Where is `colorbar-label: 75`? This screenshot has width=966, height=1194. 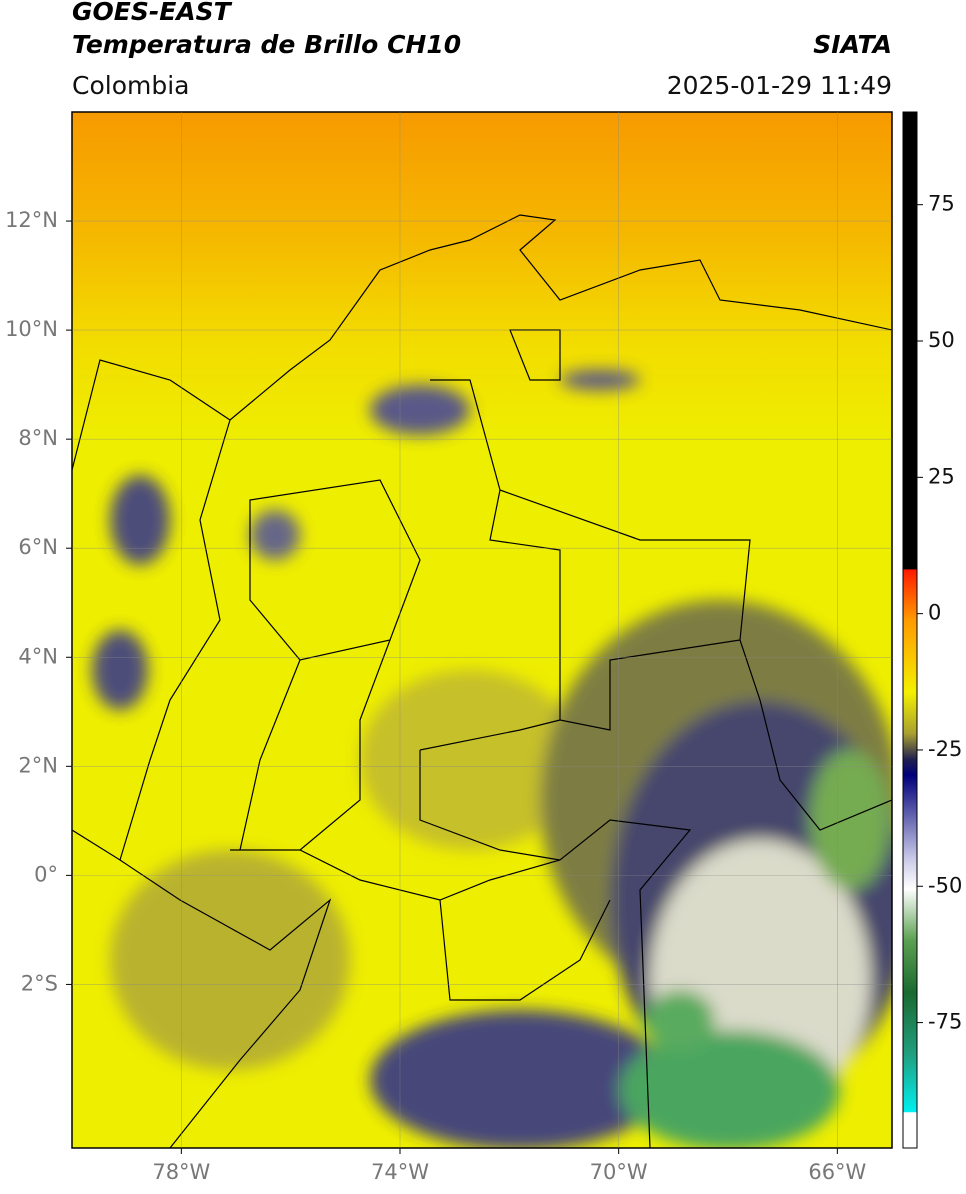 colorbar-label: 75 is located at coordinates (941, 204).